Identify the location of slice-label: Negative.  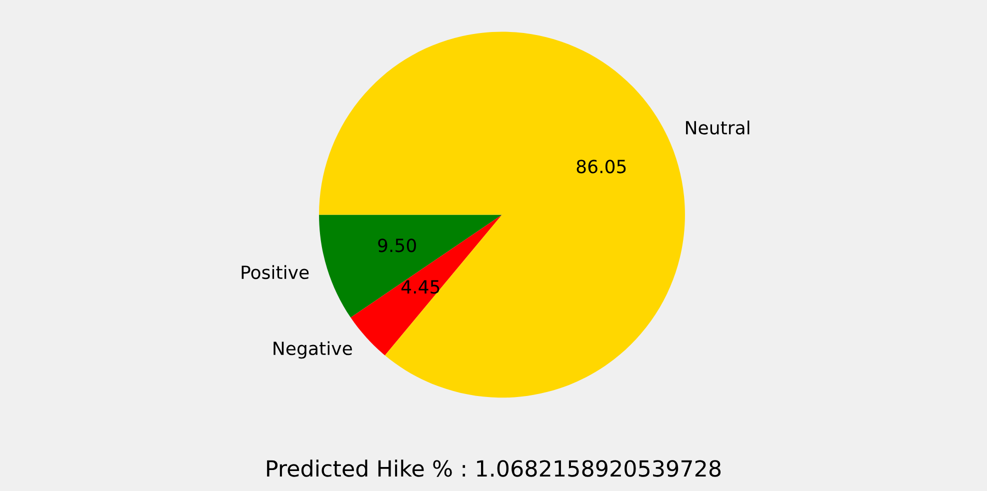
(313, 350).